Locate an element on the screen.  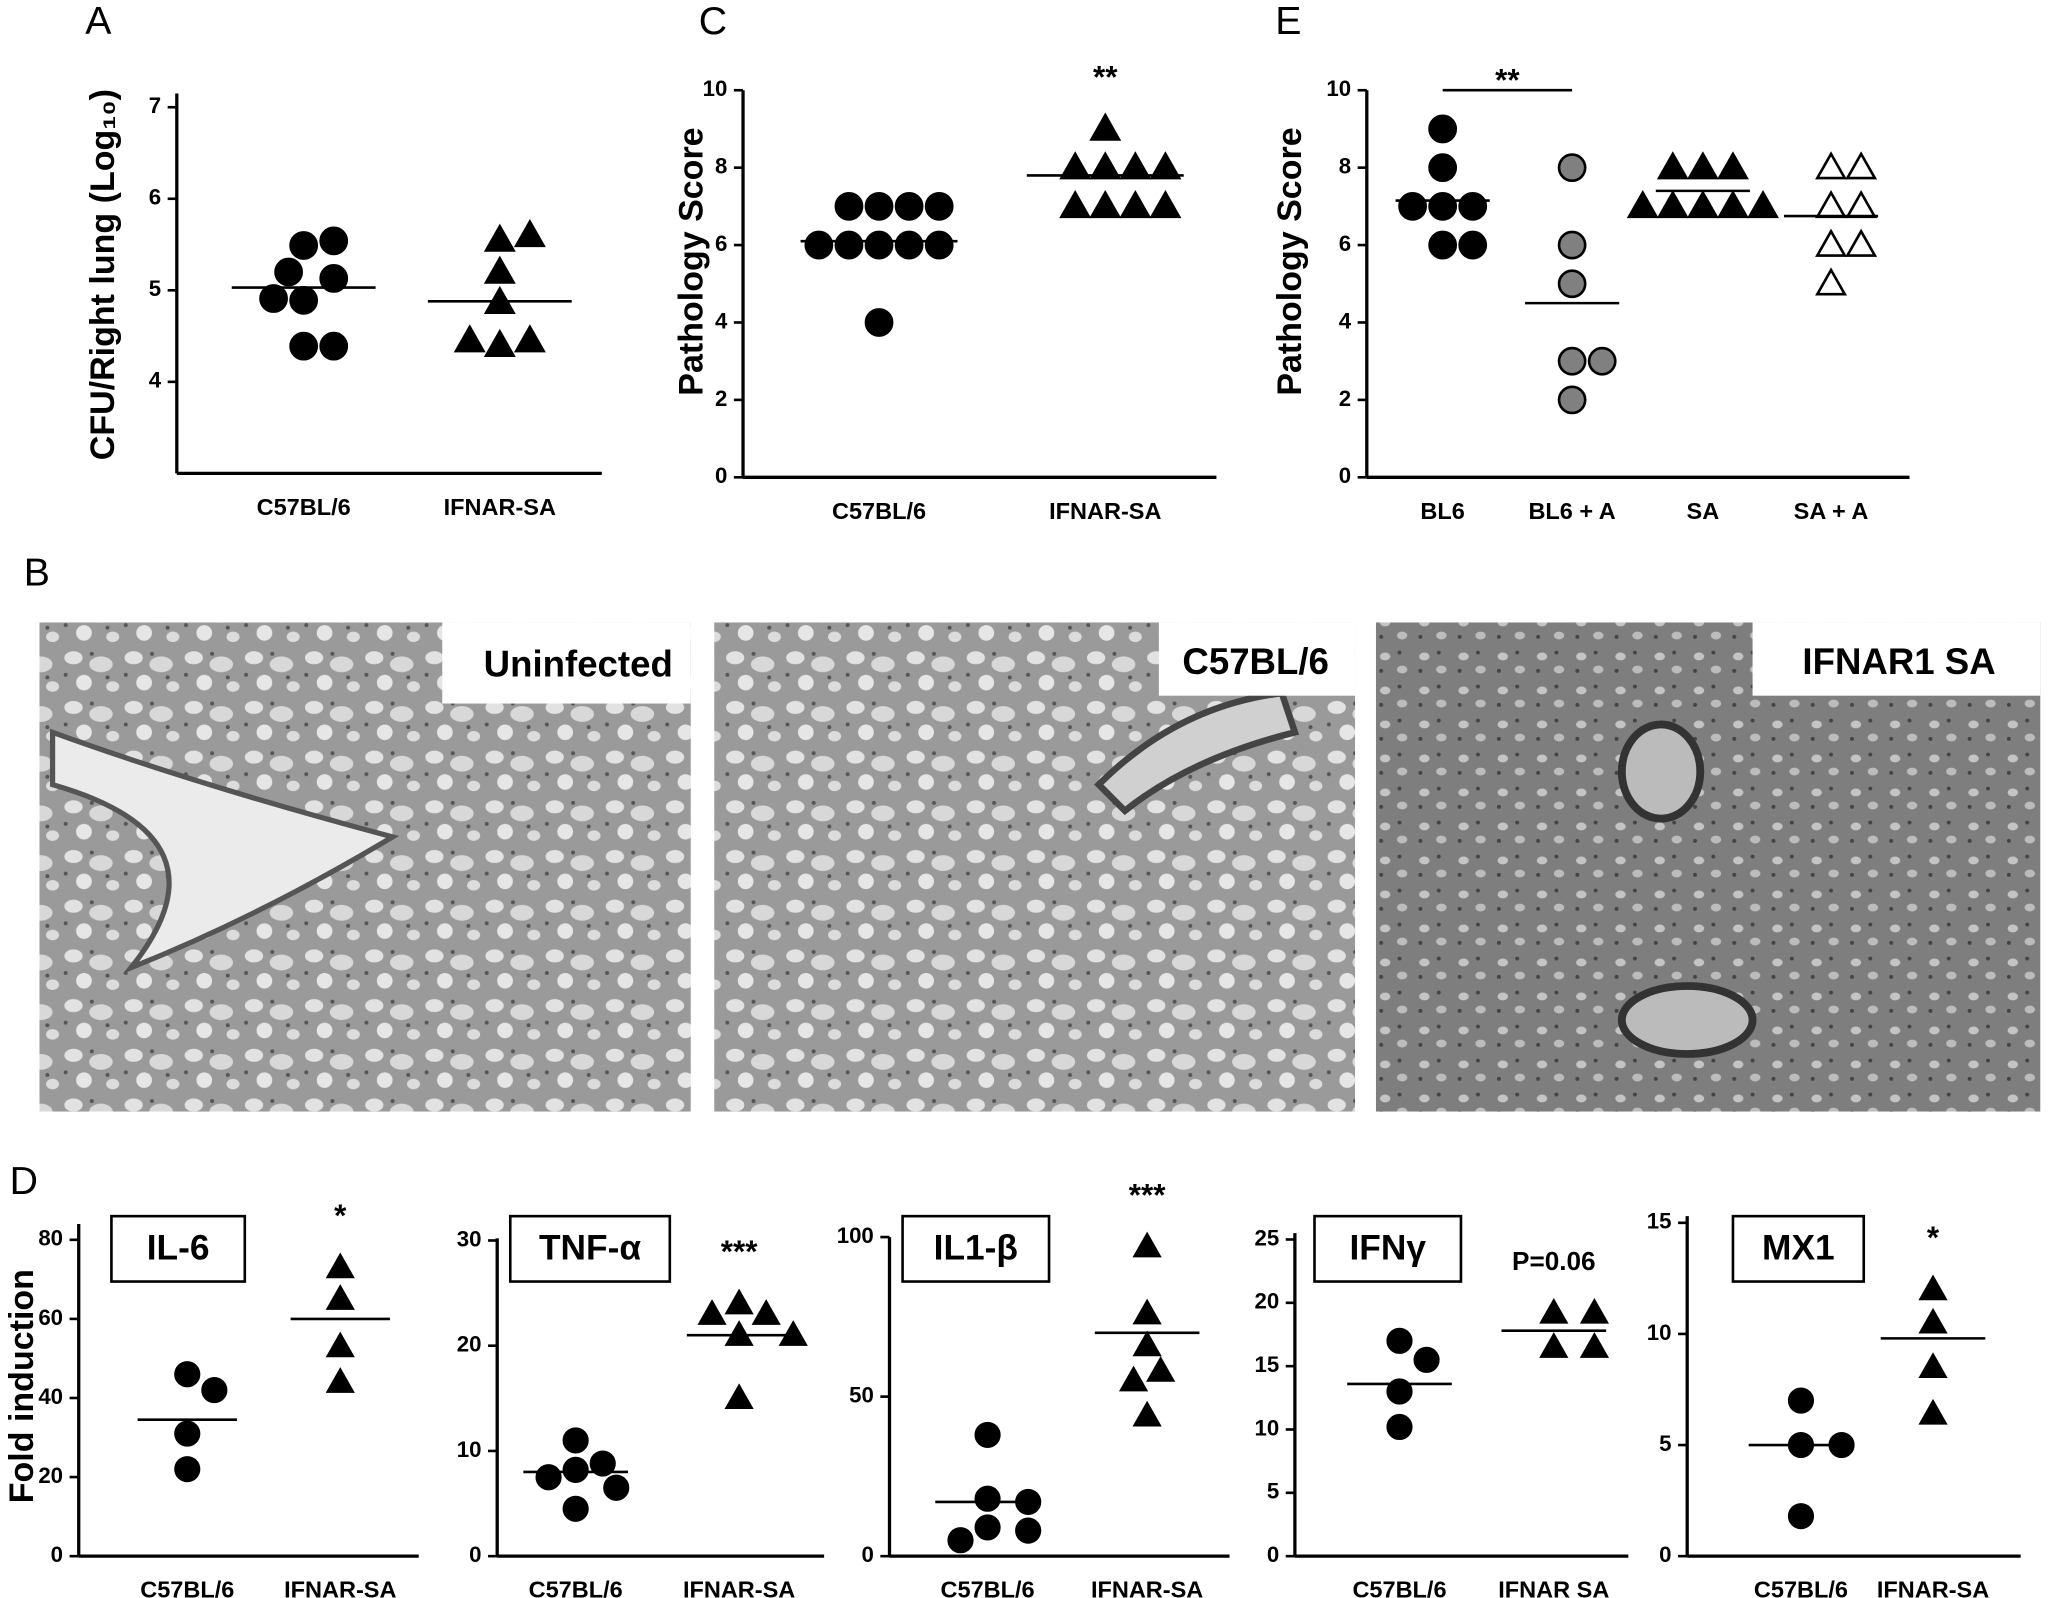
x-tick-label: IFNAR SA is located at coordinates (1553, 1587).